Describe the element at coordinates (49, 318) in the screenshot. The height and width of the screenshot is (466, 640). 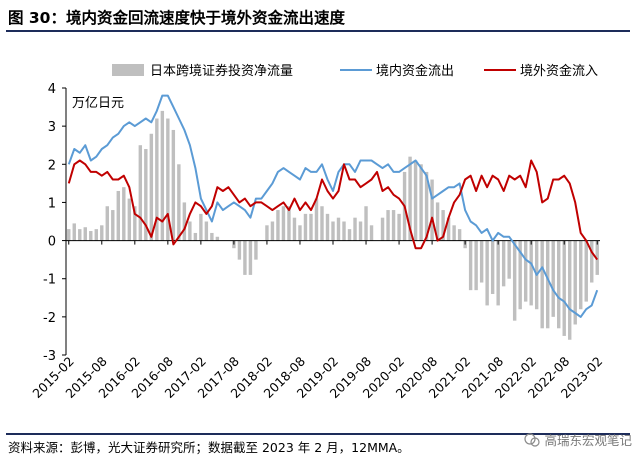
I see `y-tick-label: -2` at that location.